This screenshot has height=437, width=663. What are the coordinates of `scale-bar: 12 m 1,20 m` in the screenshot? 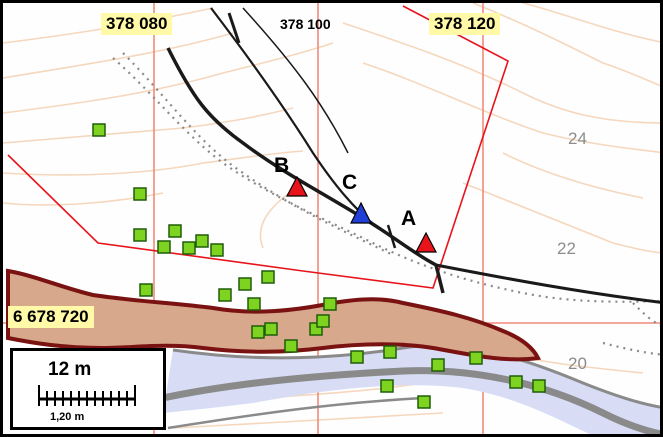 It's located at (88, 389).